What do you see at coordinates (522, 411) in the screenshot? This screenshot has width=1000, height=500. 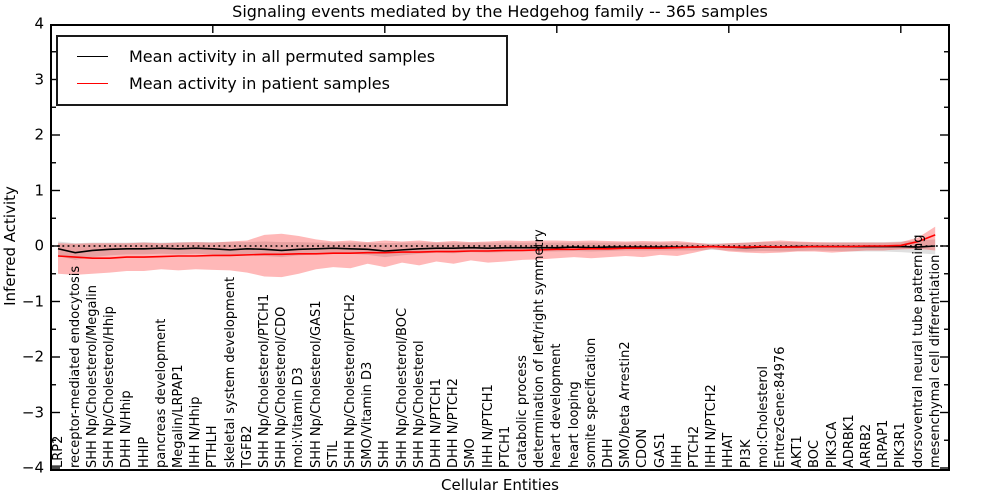 I see `x-tick-label: catabolic process` at bounding box center [522, 411].